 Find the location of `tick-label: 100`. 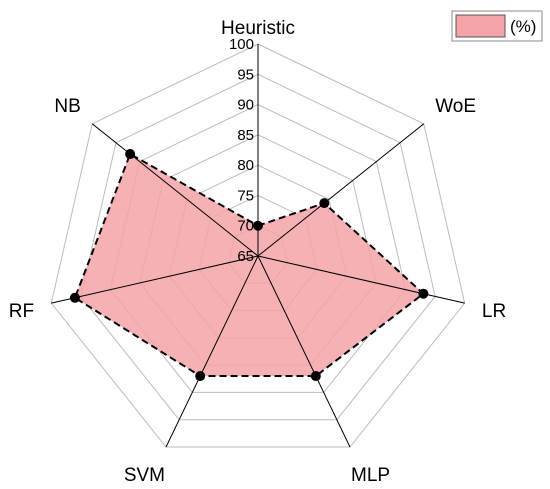

tick-label: 100 is located at coordinates (241, 44).